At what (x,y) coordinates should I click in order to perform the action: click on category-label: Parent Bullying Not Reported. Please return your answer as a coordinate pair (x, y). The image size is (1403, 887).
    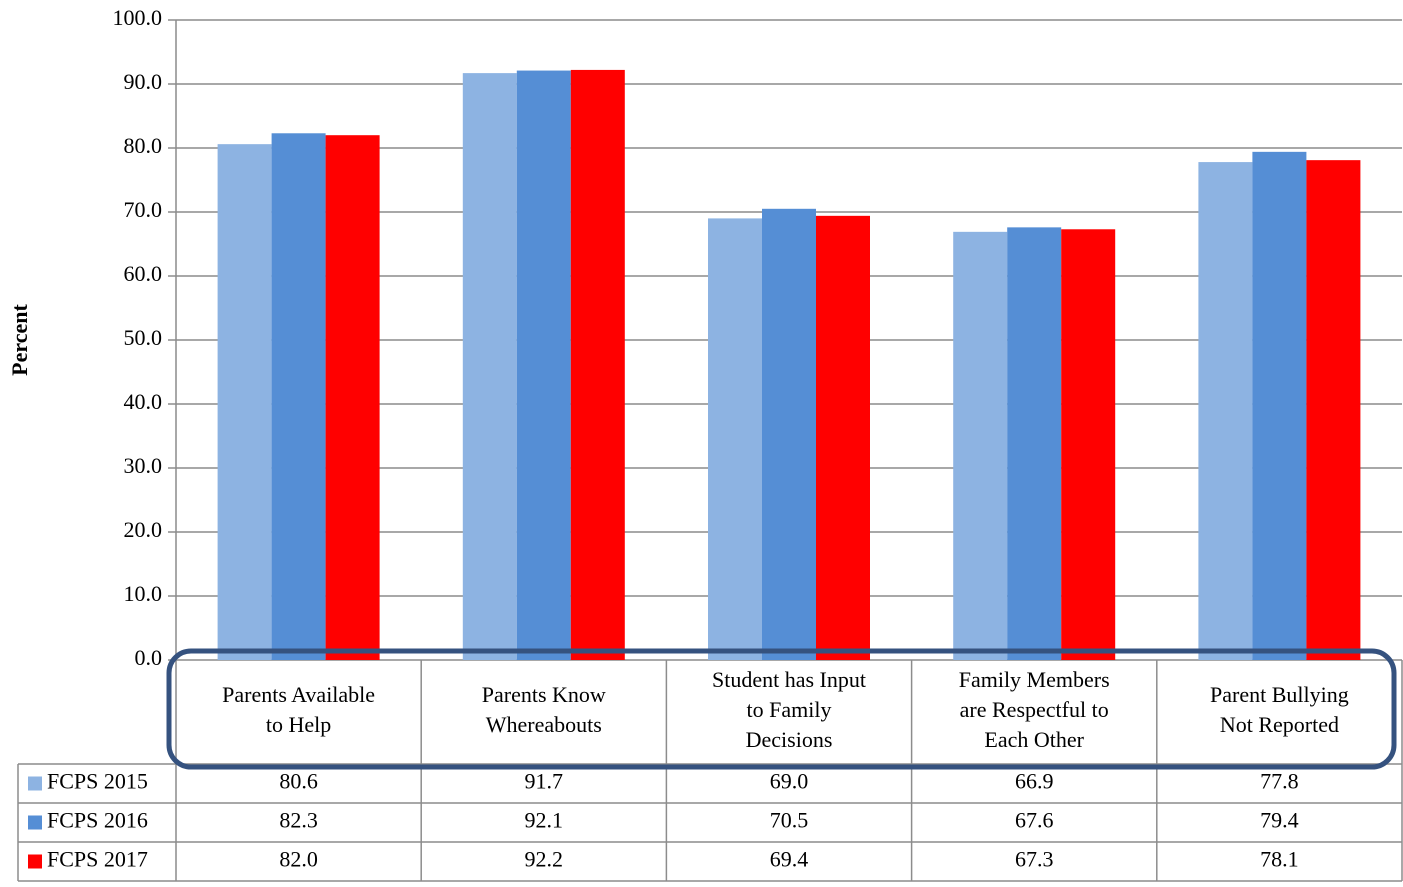
    Looking at the image, I should click on (1279, 709).